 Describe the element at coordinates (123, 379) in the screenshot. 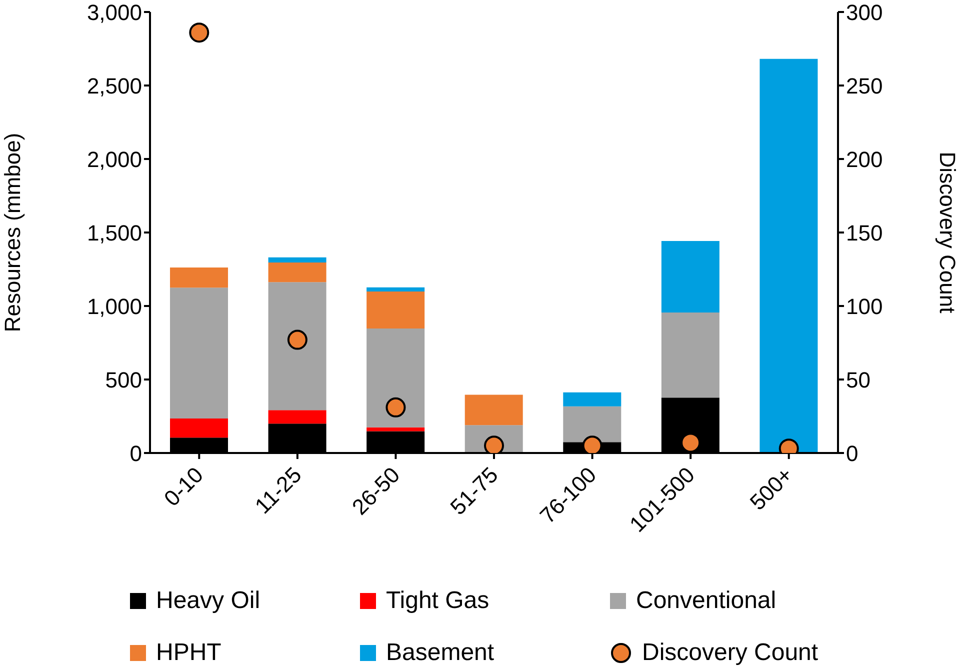

I see `y-tick-label: 500` at that location.